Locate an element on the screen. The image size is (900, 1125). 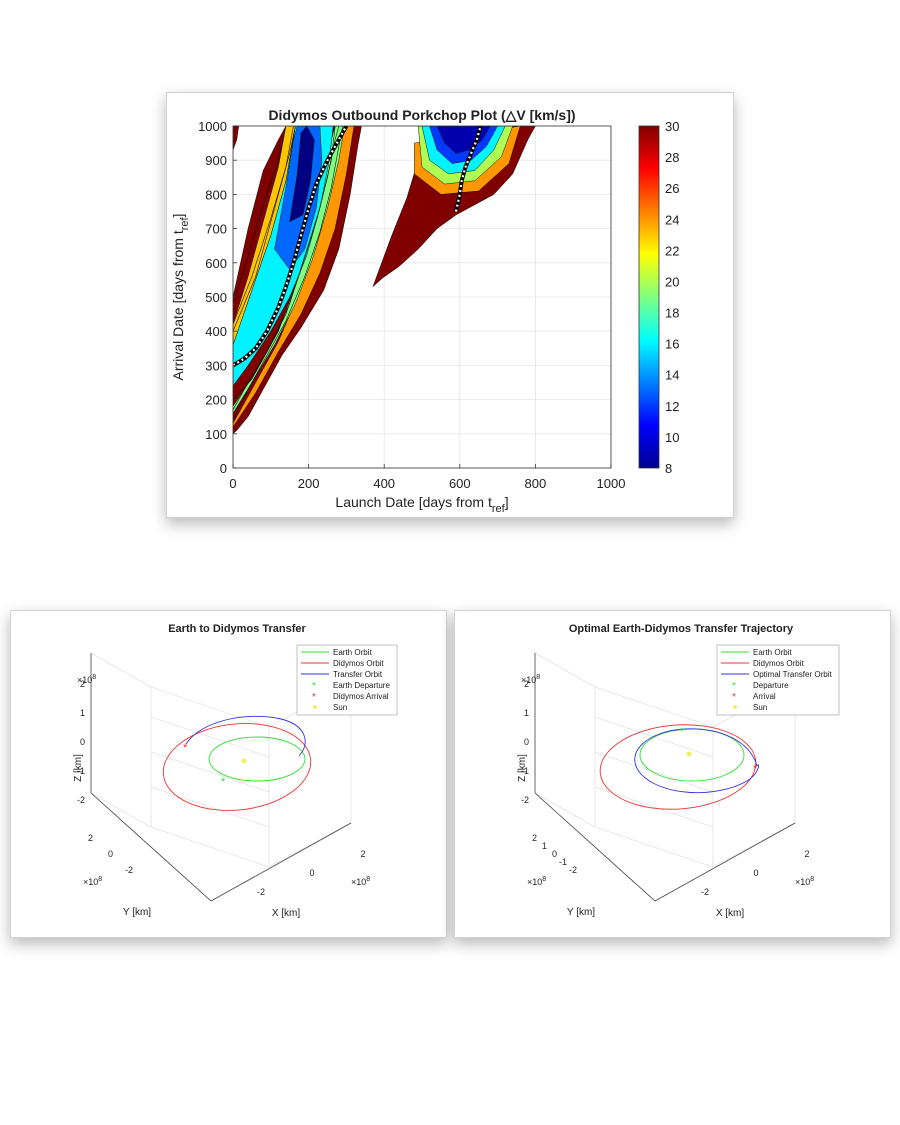
legend-item: Transfer Orbit is located at coordinates (358, 674).